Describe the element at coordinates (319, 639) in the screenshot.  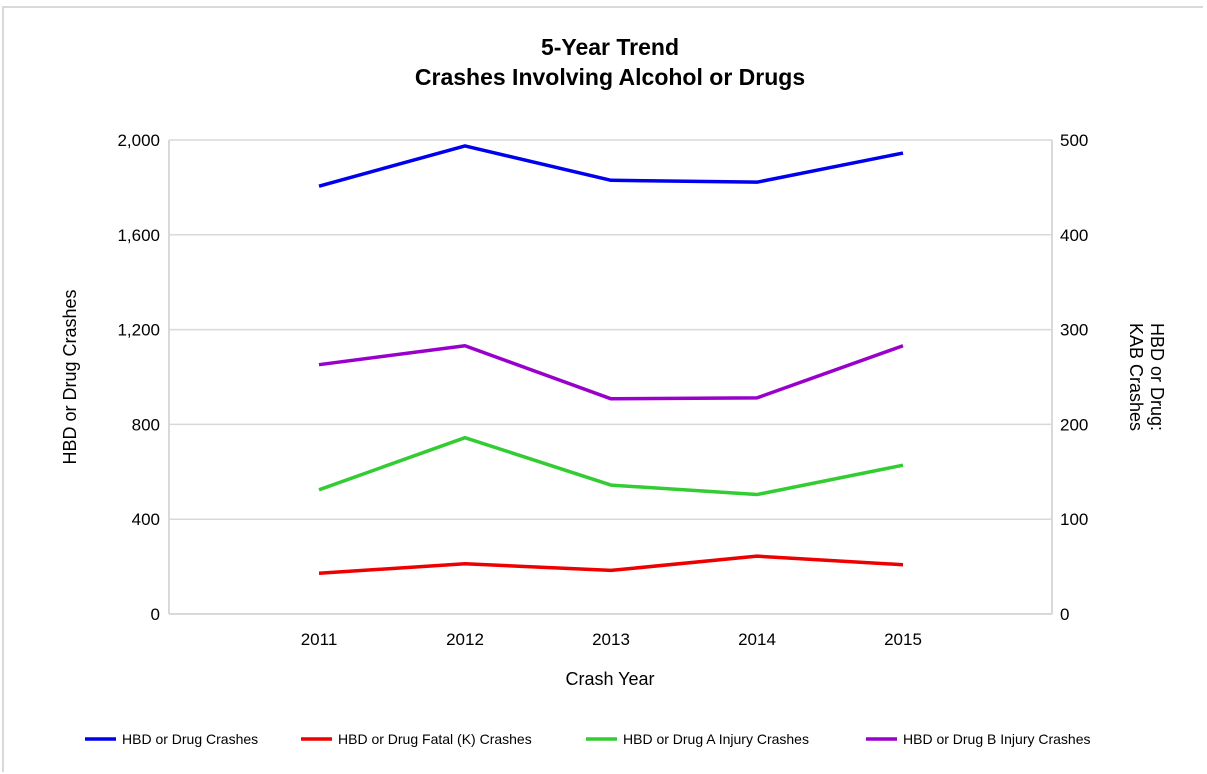
I see `x-tick-label: 2011` at that location.